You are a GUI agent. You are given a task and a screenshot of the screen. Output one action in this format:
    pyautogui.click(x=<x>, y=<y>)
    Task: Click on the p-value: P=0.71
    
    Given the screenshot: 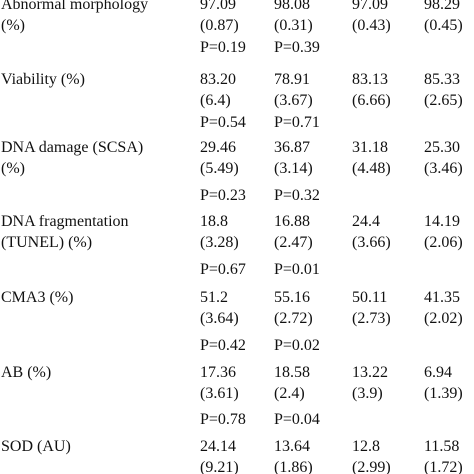 What is the action you would take?
    pyautogui.click(x=297, y=122)
    